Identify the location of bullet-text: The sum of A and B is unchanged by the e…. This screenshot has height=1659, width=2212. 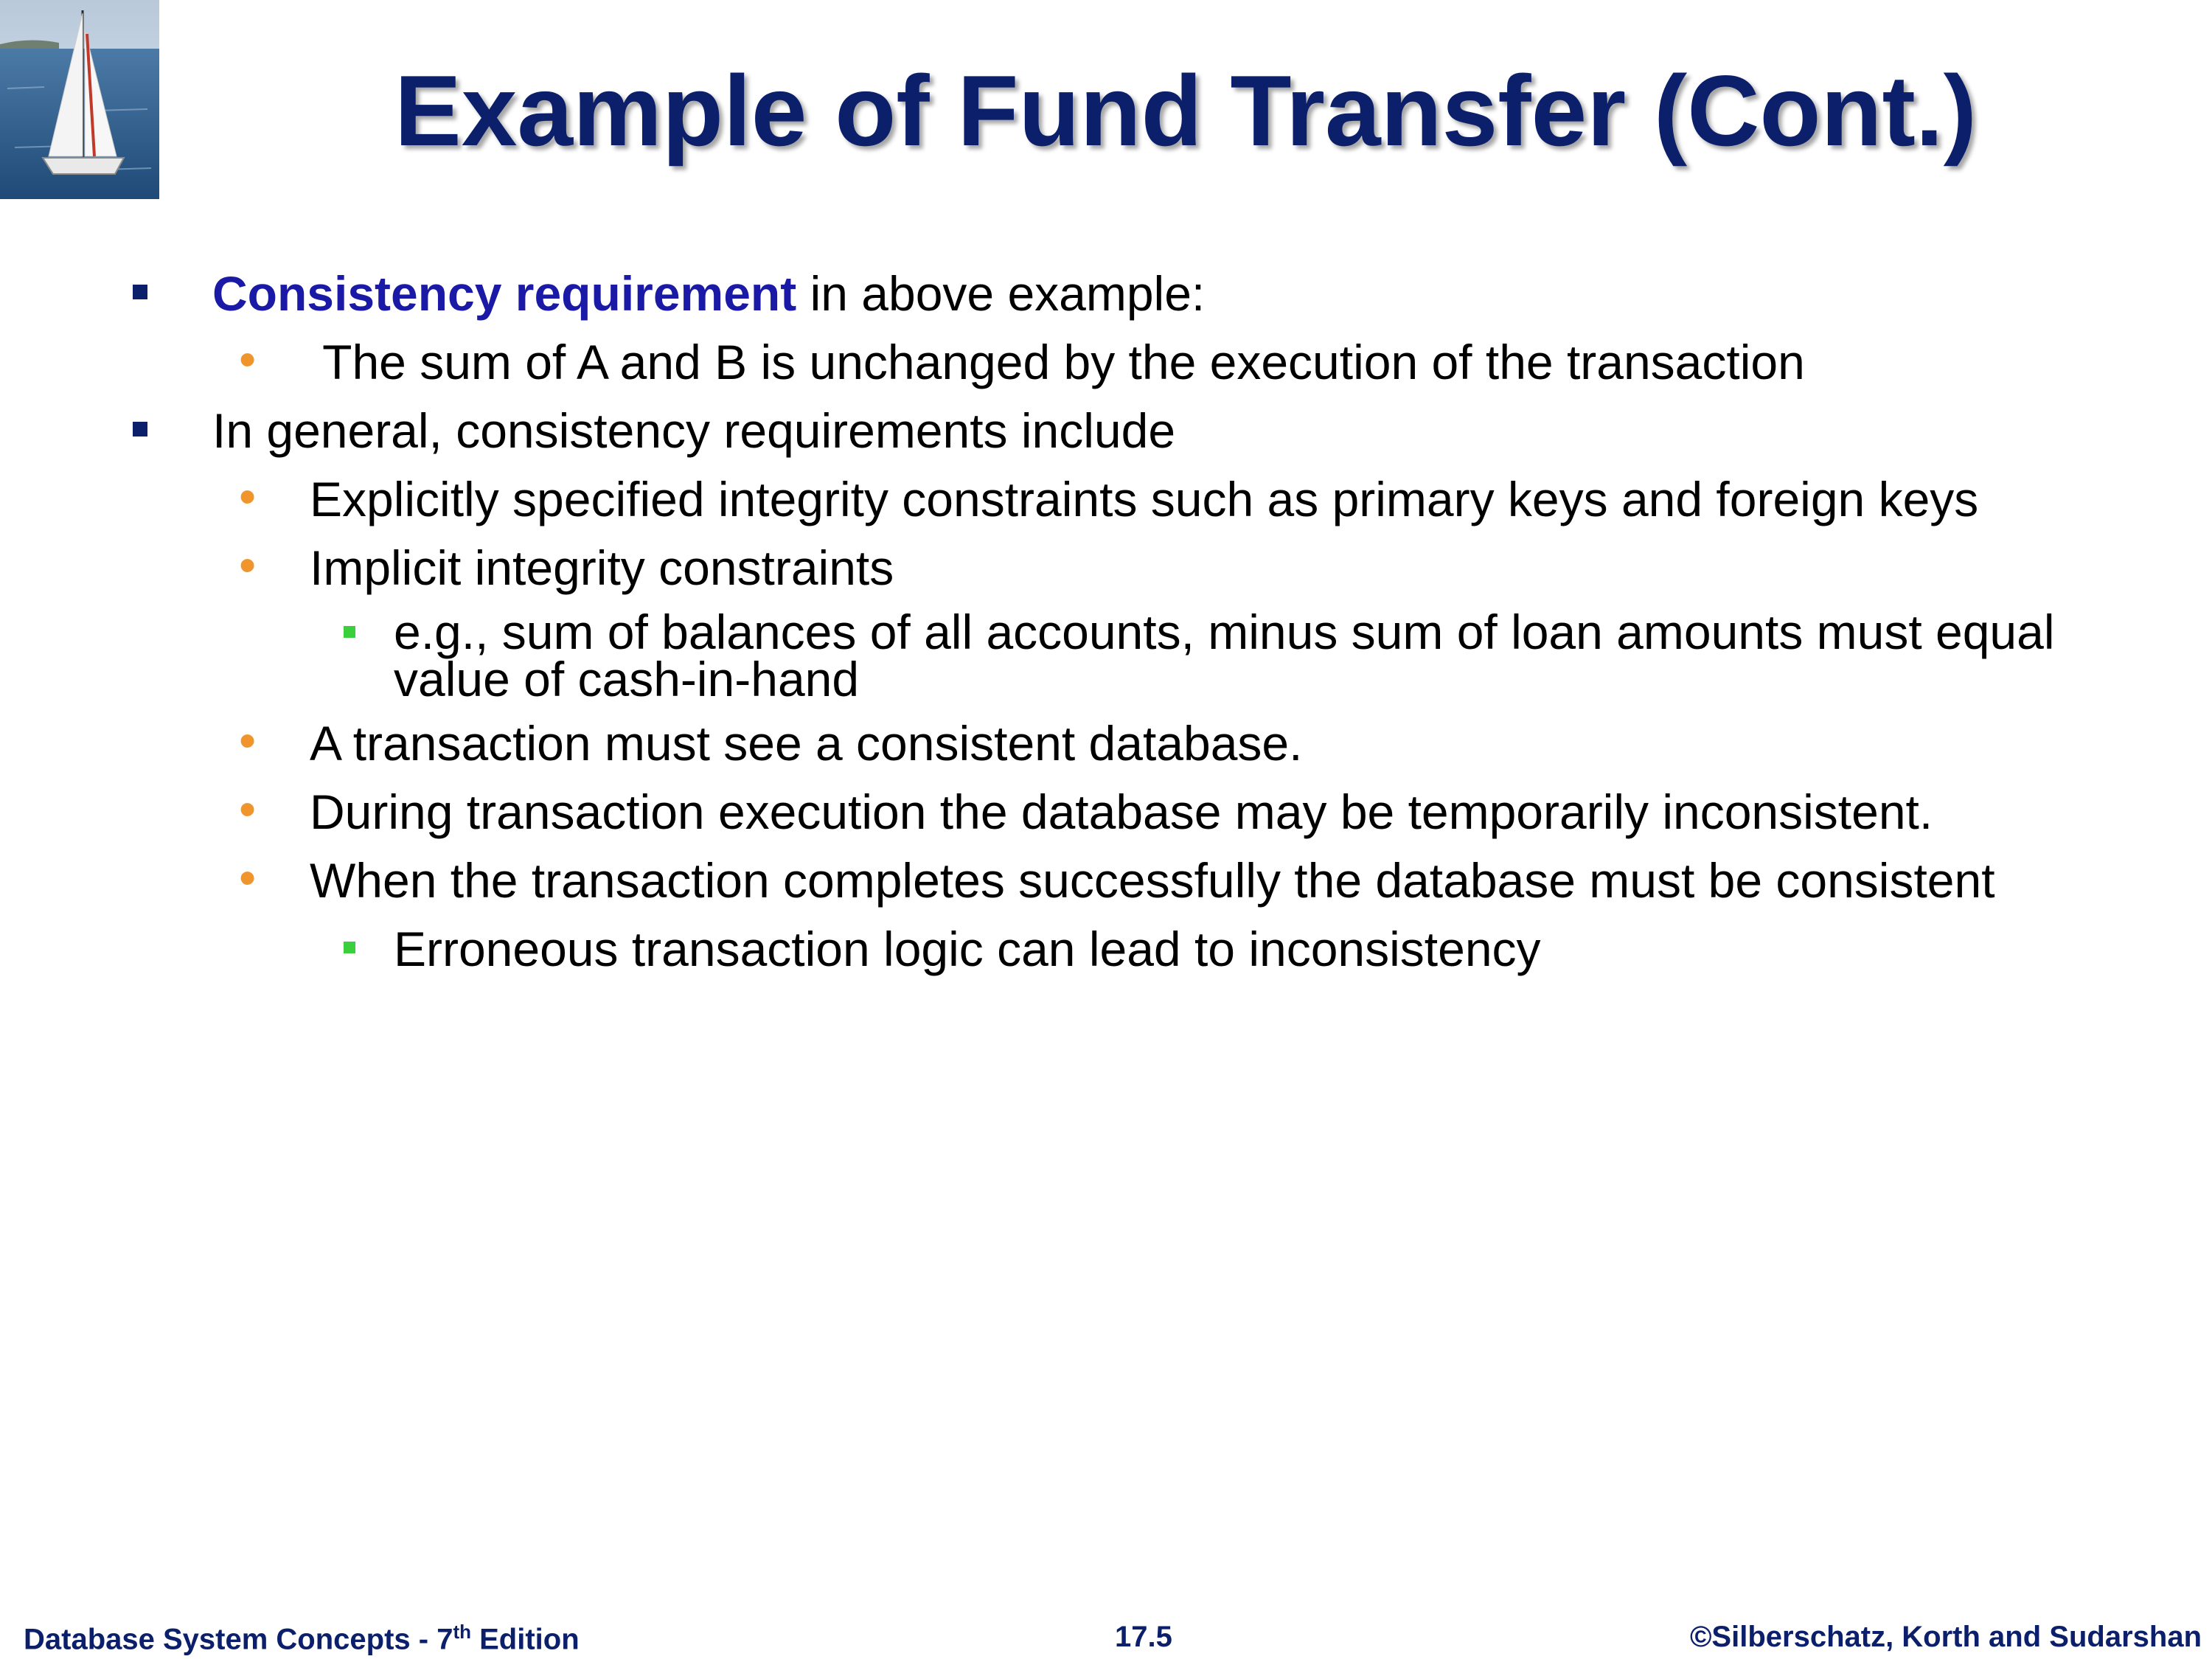
(1057, 362).